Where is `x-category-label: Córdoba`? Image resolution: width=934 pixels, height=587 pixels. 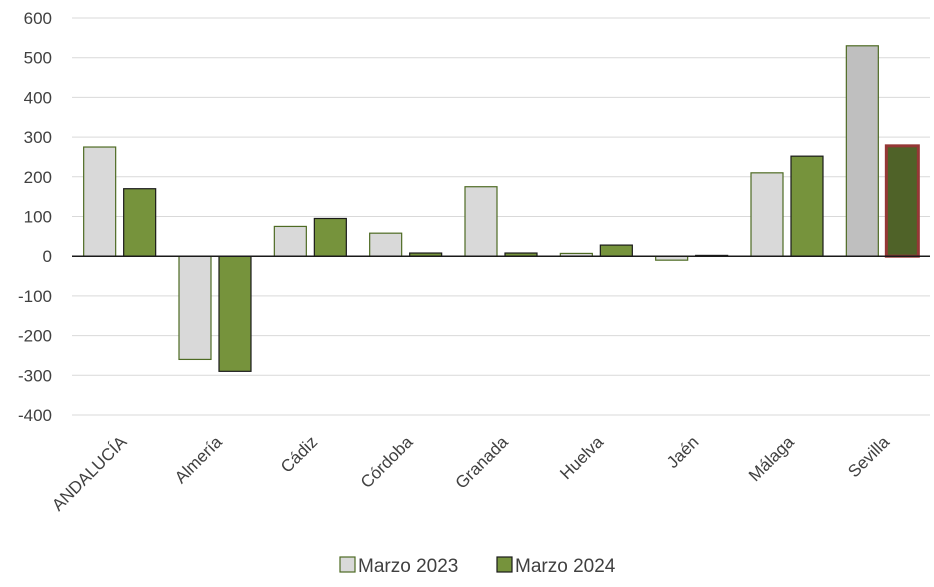
x-category-label: Córdoba is located at coordinates (387, 462).